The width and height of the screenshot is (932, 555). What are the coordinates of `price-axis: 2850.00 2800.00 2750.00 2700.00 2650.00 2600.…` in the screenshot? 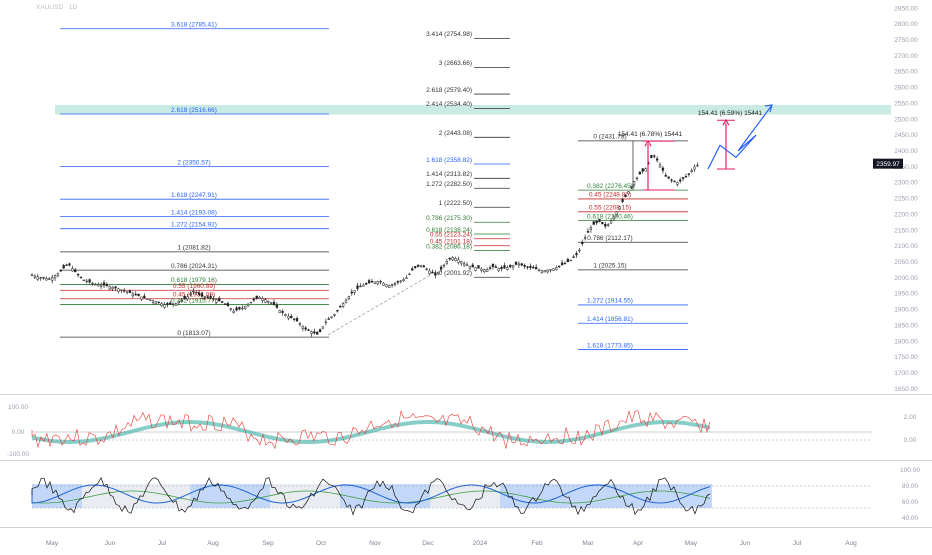 It's located at (895, 199).